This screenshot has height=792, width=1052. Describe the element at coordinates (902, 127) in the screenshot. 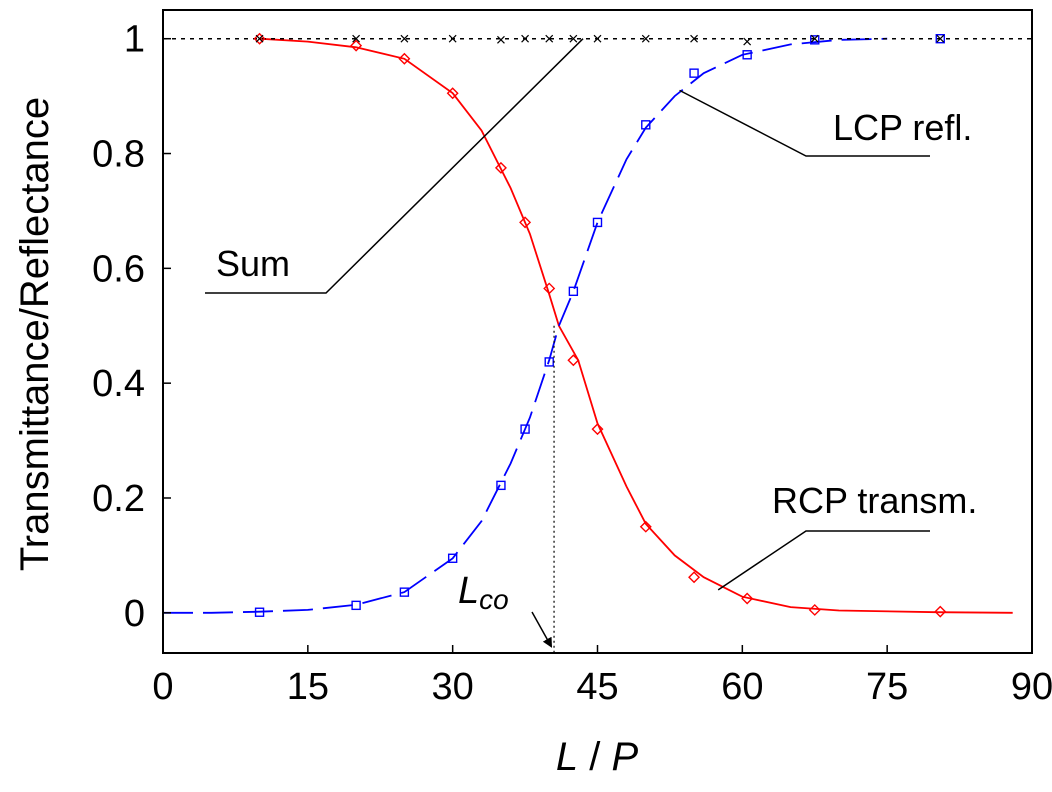

I see `annotation-lcp-refl: LCP refl.` at that location.